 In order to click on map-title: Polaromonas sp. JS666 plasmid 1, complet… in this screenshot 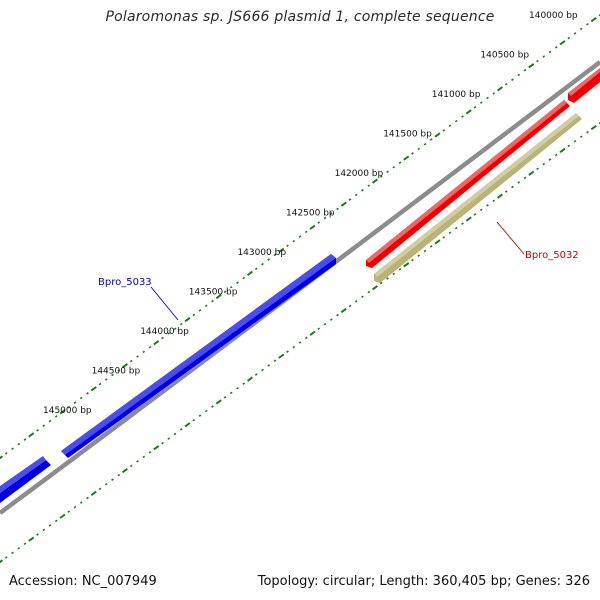, I will do `click(300, 17)`.